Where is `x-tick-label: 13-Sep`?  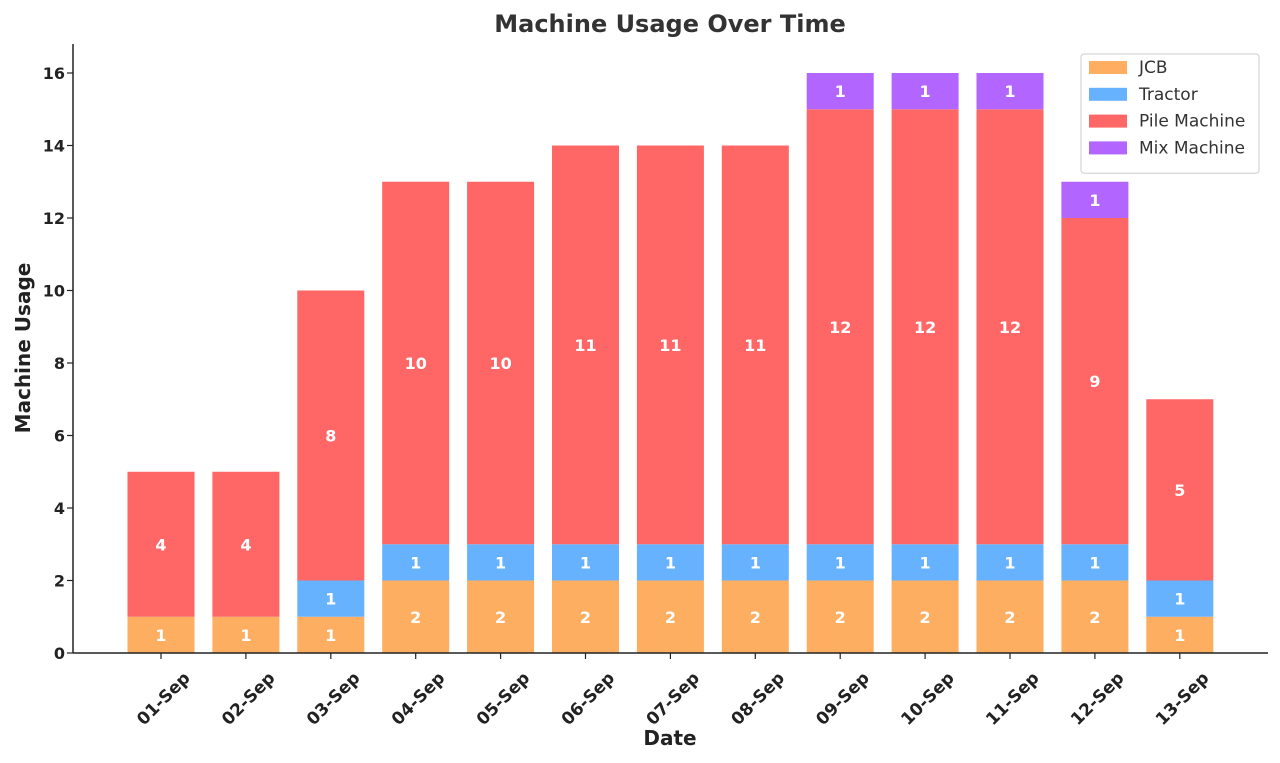
x-tick-label: 13-Sep is located at coordinates (1182, 698).